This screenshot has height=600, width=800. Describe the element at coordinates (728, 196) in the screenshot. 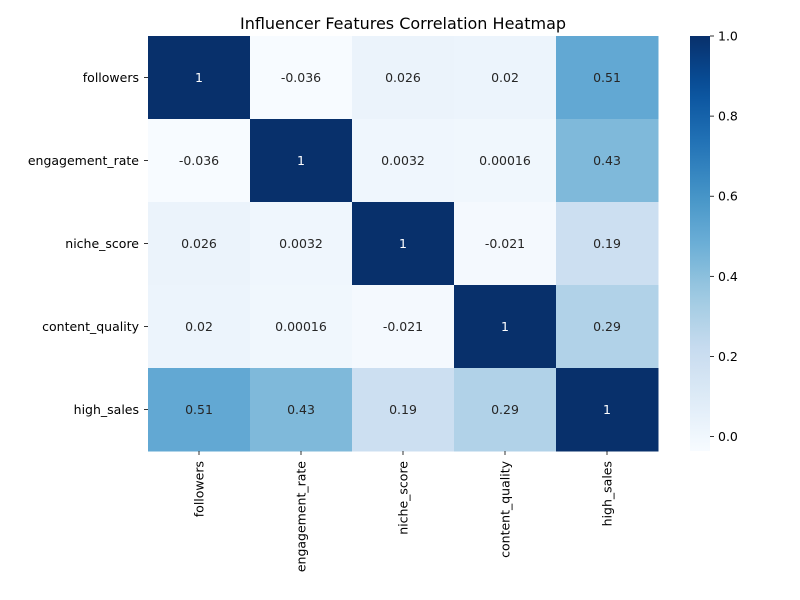

I see `colorbar-tick-label: 0.6` at that location.